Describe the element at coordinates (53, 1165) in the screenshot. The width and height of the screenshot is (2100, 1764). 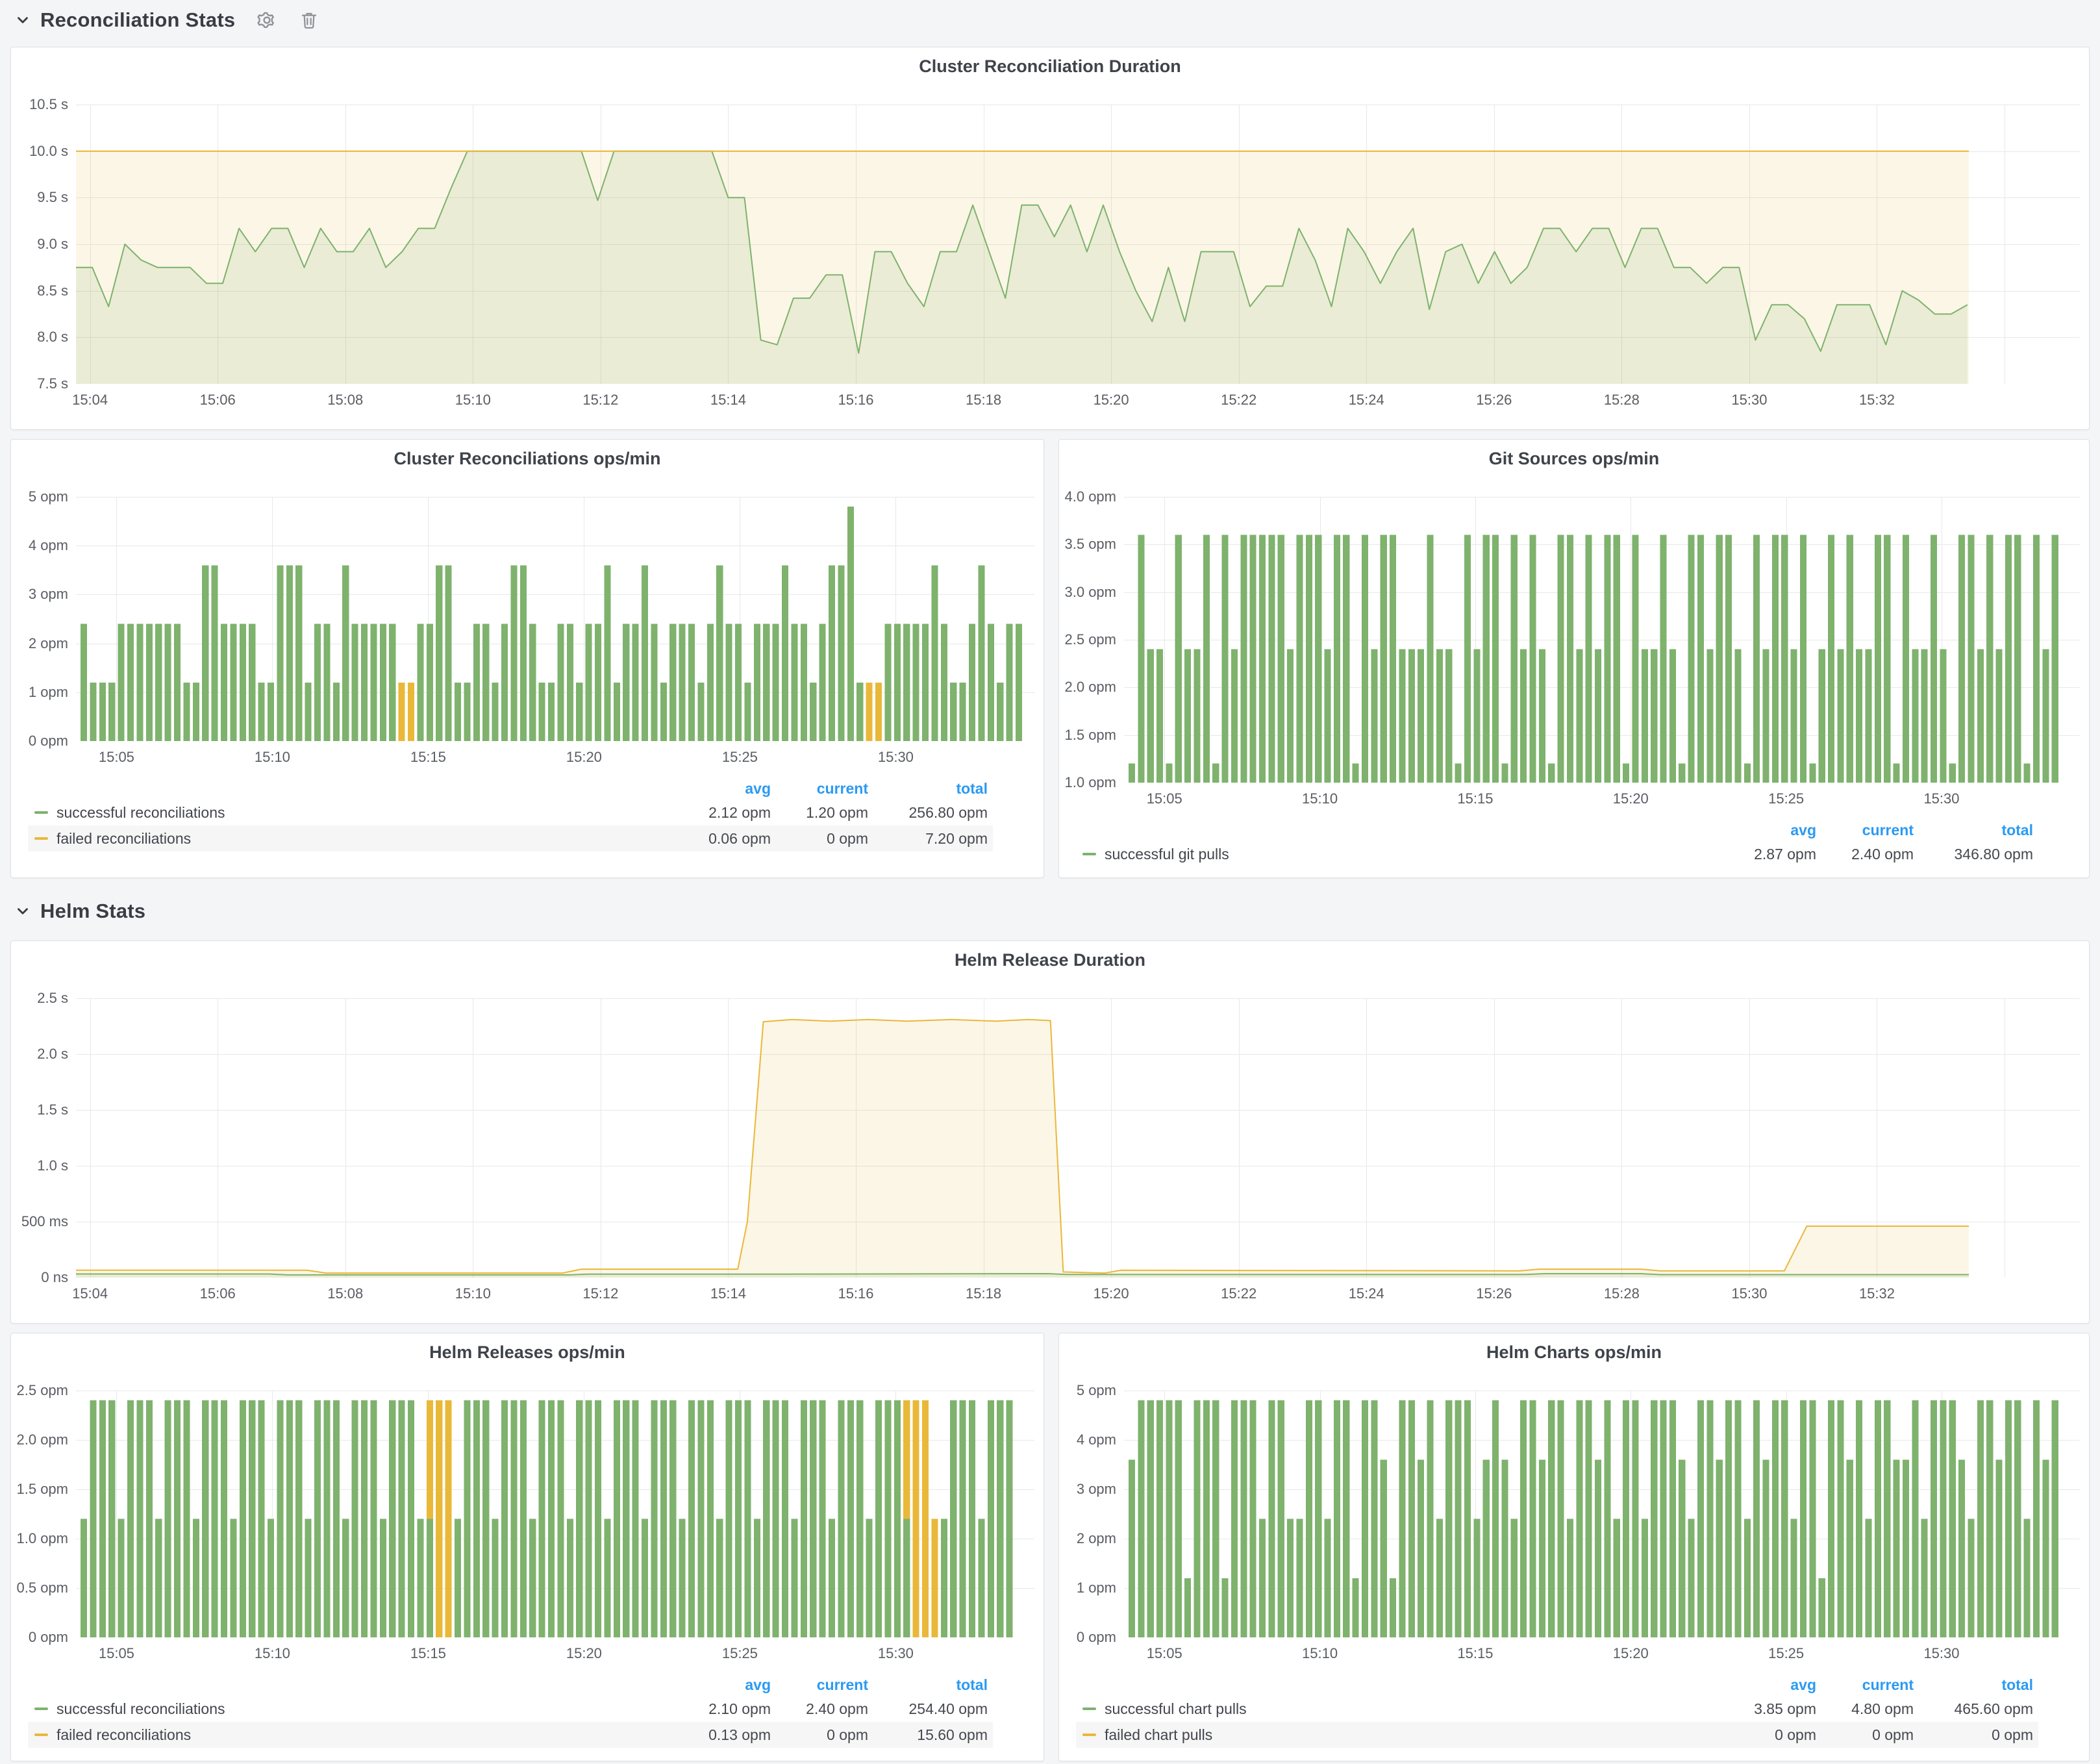
I see `y-tick-label: 1.0 s` at that location.